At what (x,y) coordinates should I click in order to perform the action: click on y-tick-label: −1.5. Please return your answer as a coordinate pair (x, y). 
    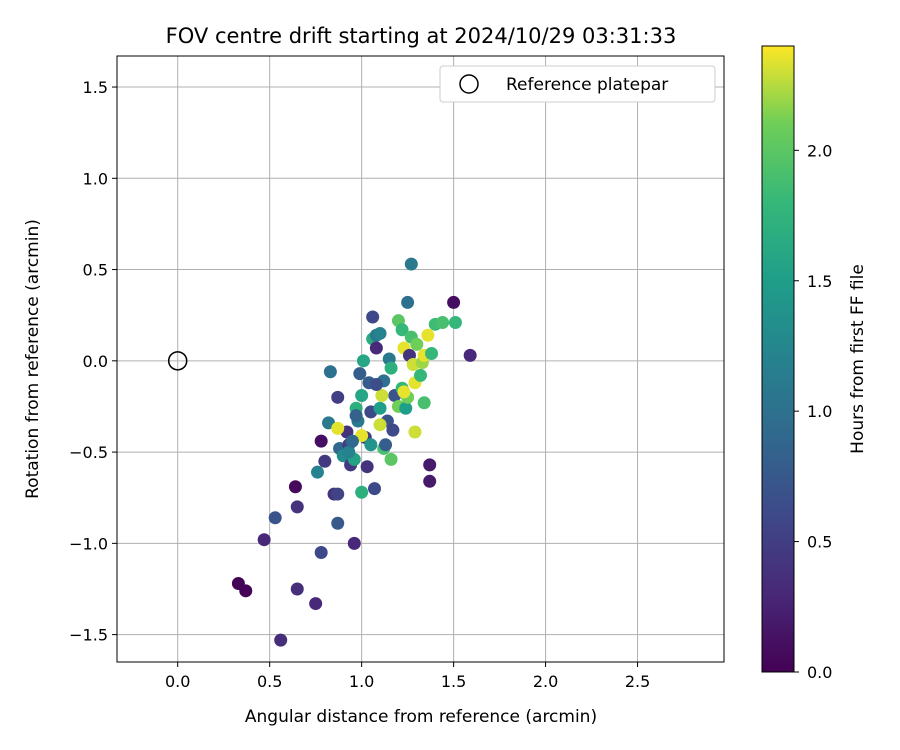
    Looking at the image, I should click on (88, 635).